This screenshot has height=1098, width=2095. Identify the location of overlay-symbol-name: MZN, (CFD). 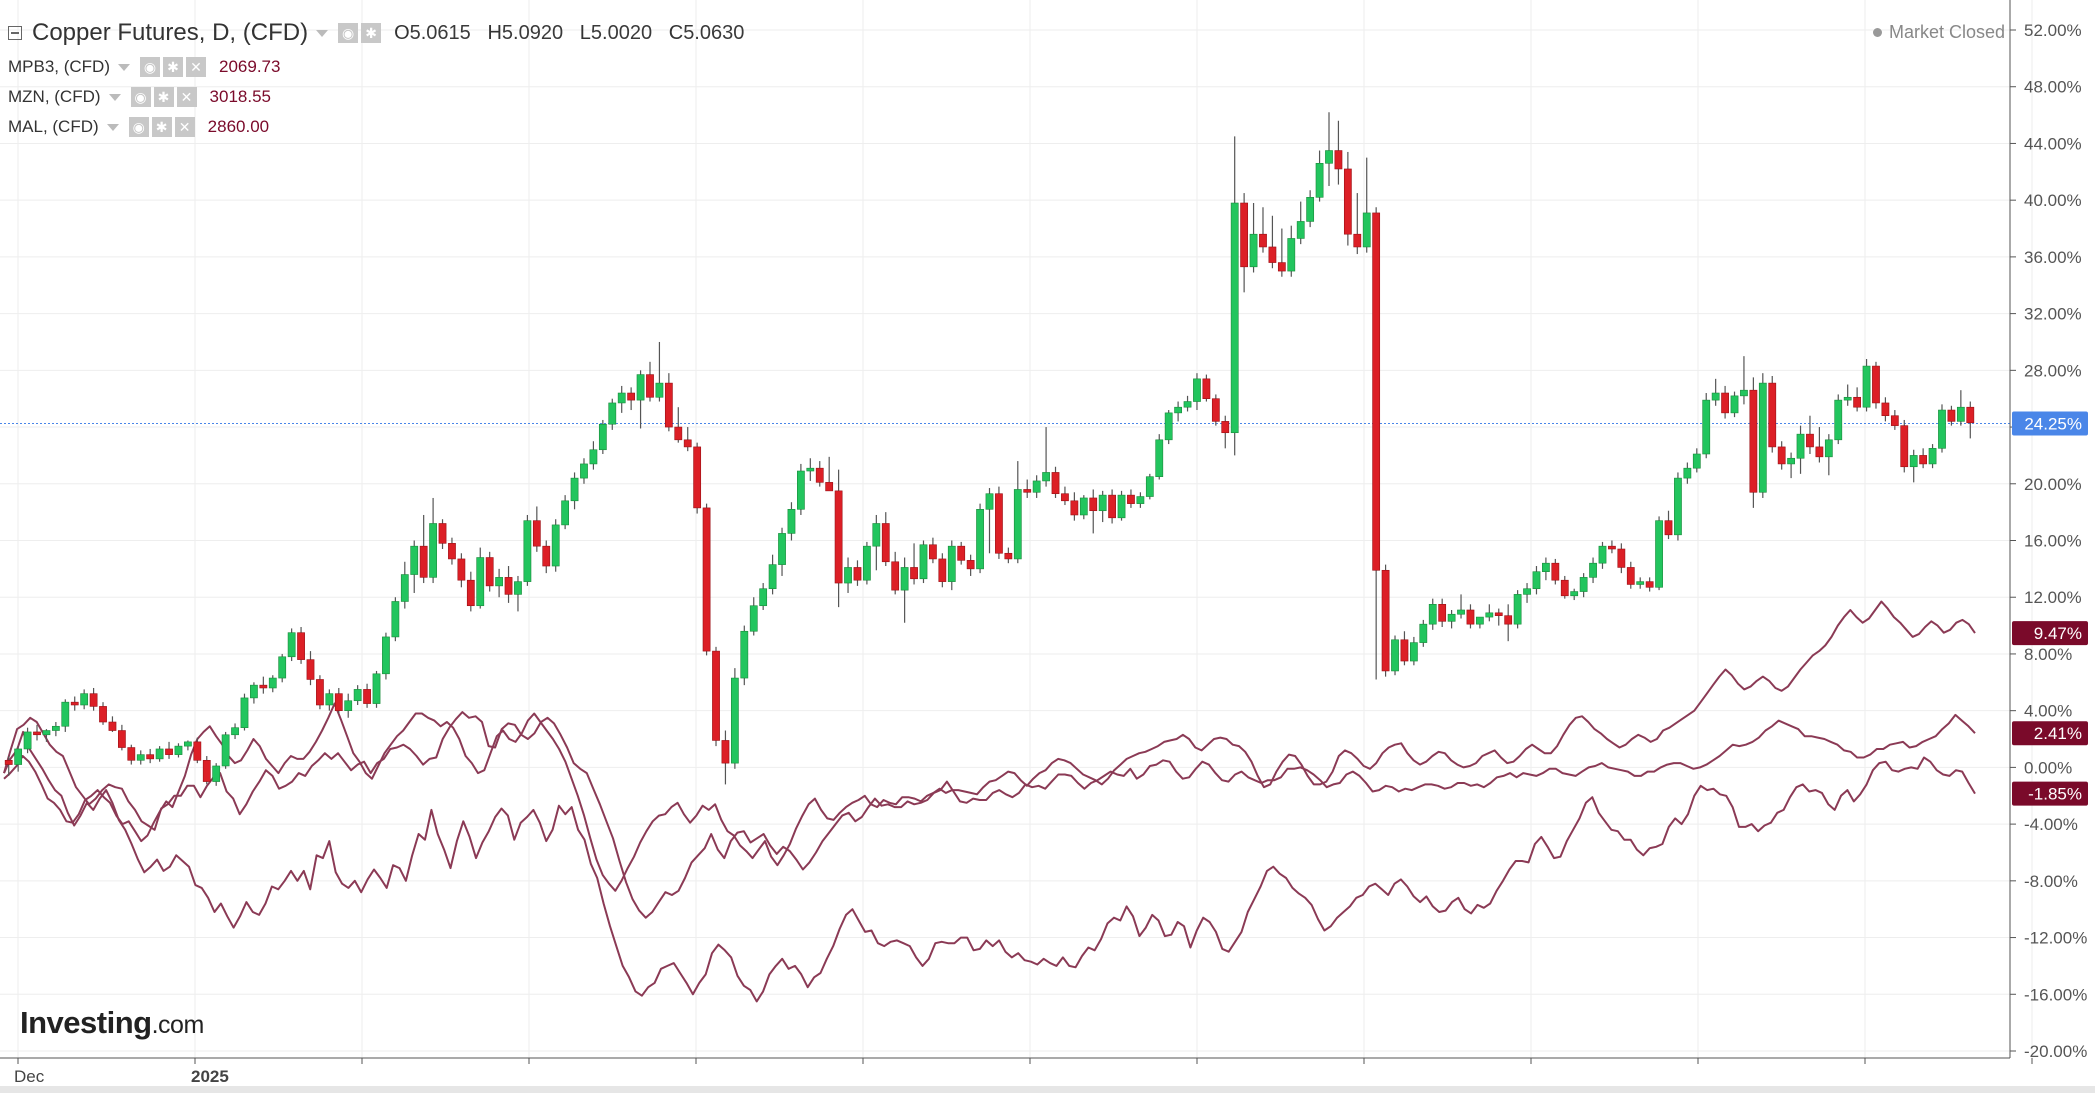
(54, 96).